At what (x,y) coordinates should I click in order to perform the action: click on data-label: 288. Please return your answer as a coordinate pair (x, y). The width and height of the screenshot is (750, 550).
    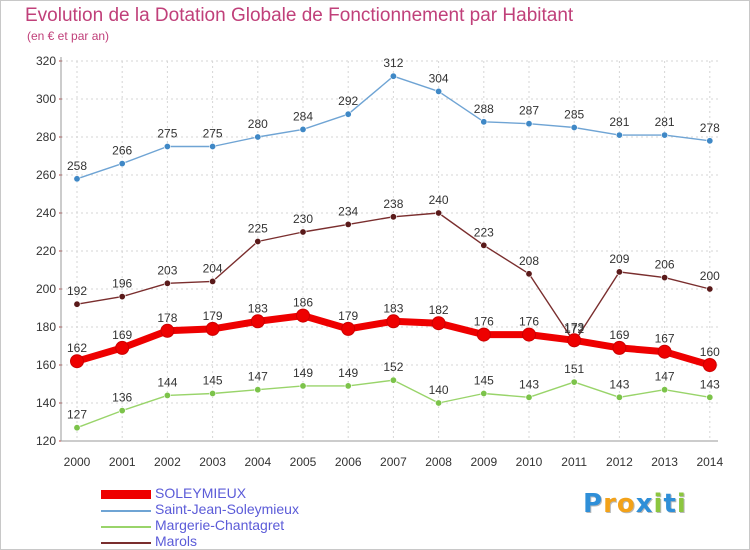
    Looking at the image, I should click on (484, 109).